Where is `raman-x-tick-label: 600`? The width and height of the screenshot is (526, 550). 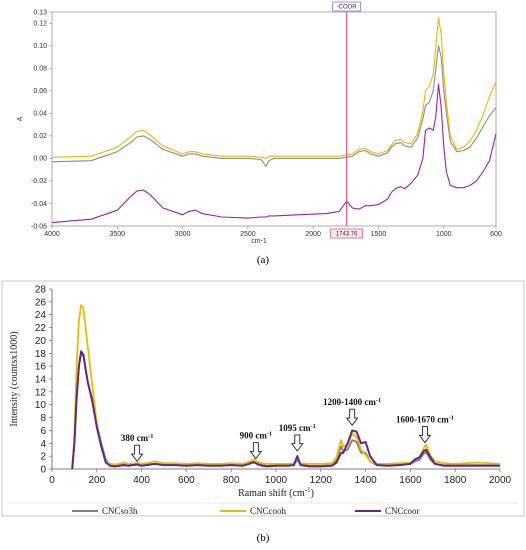 raman-x-tick-label: 600 is located at coordinates (186, 480).